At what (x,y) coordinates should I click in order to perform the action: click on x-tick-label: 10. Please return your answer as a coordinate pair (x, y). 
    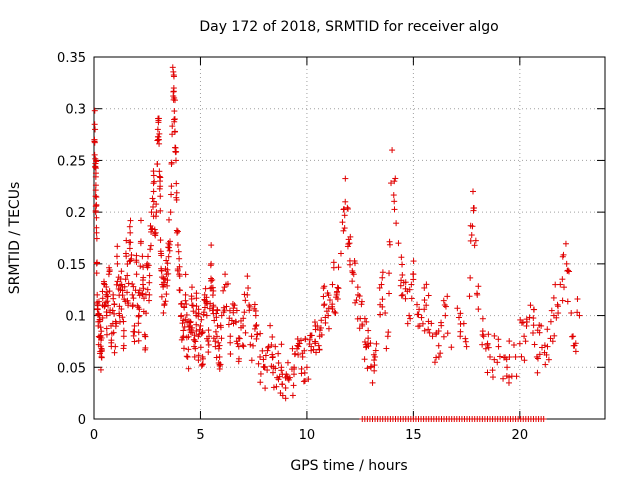
    Looking at the image, I should click on (307, 435).